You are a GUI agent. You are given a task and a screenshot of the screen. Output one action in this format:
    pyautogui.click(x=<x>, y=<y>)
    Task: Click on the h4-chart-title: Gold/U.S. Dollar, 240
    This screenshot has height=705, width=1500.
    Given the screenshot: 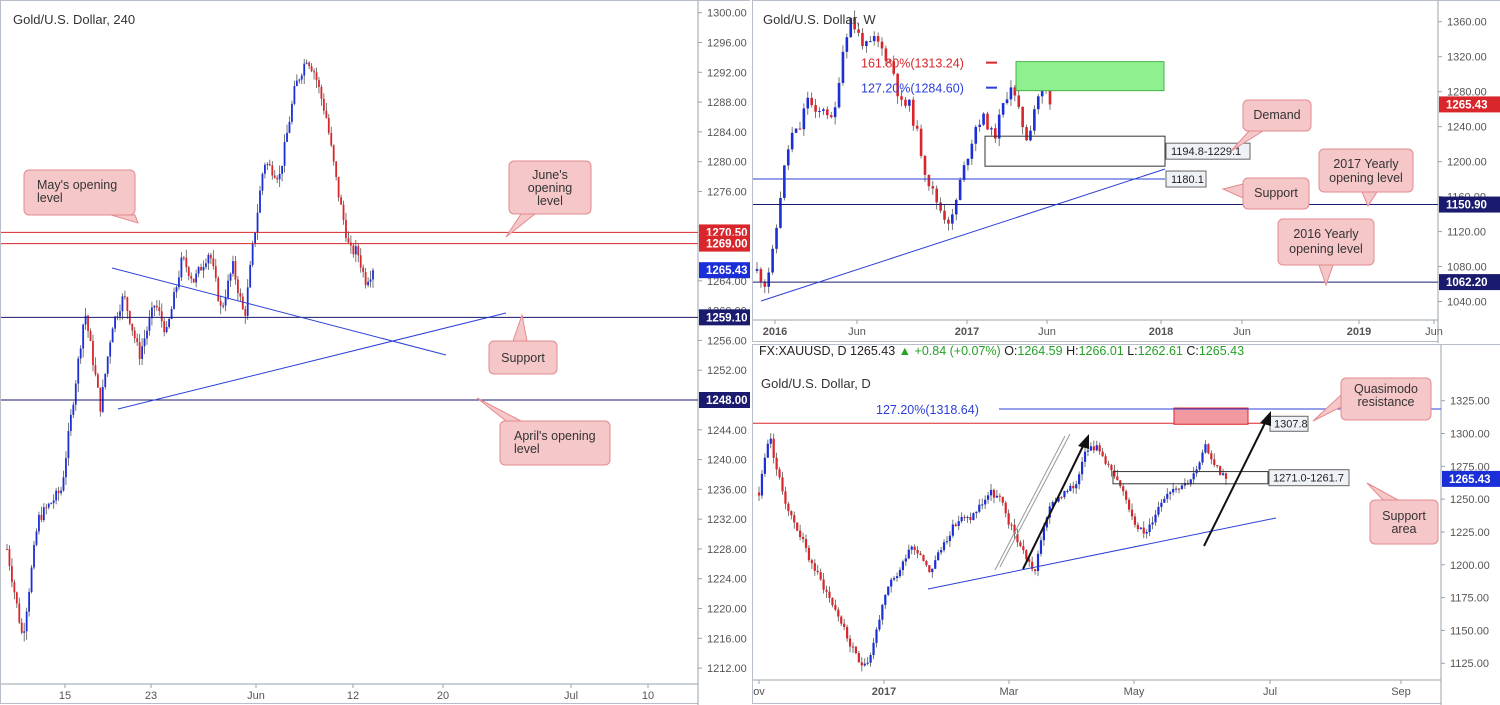 What is the action you would take?
    pyautogui.click(x=74, y=19)
    